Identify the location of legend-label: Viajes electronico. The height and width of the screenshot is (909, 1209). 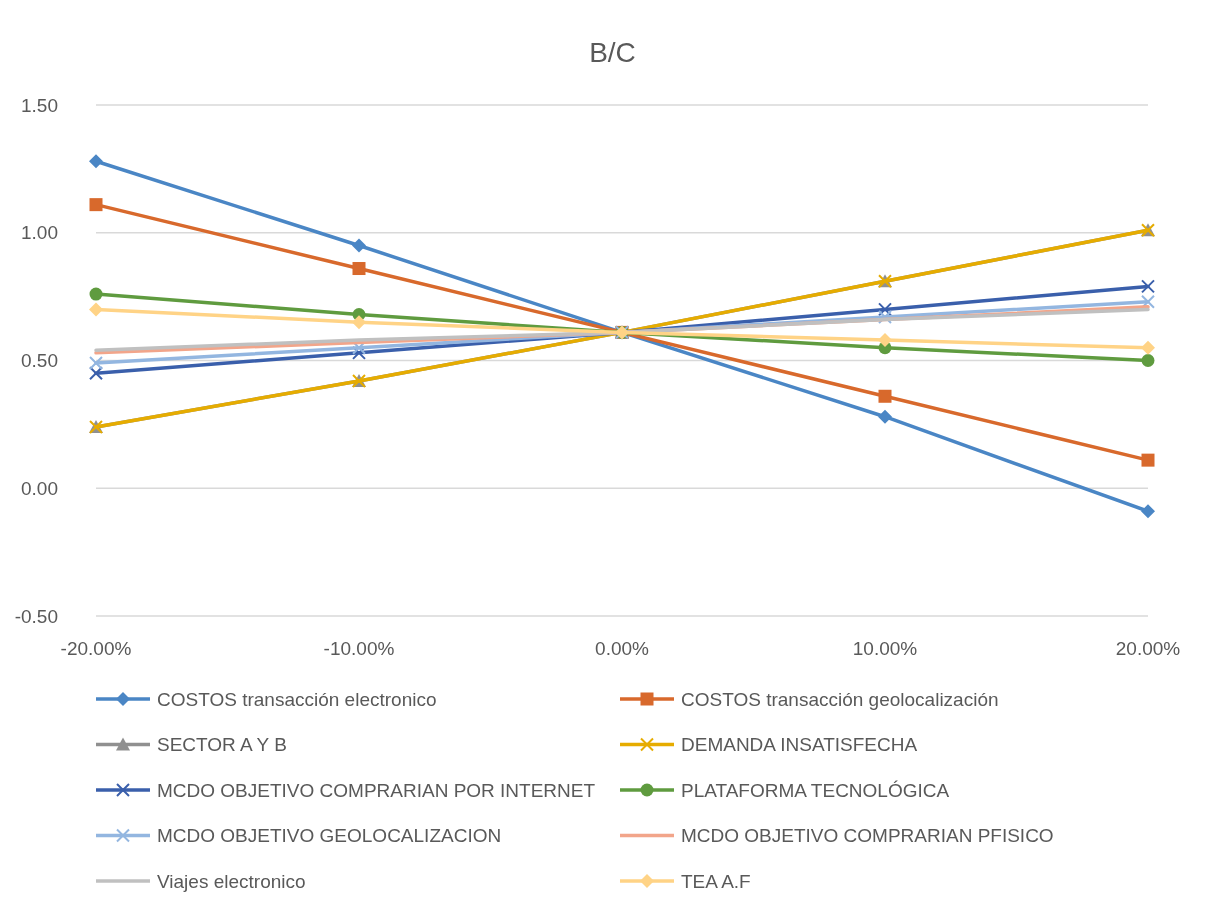
(231, 881).